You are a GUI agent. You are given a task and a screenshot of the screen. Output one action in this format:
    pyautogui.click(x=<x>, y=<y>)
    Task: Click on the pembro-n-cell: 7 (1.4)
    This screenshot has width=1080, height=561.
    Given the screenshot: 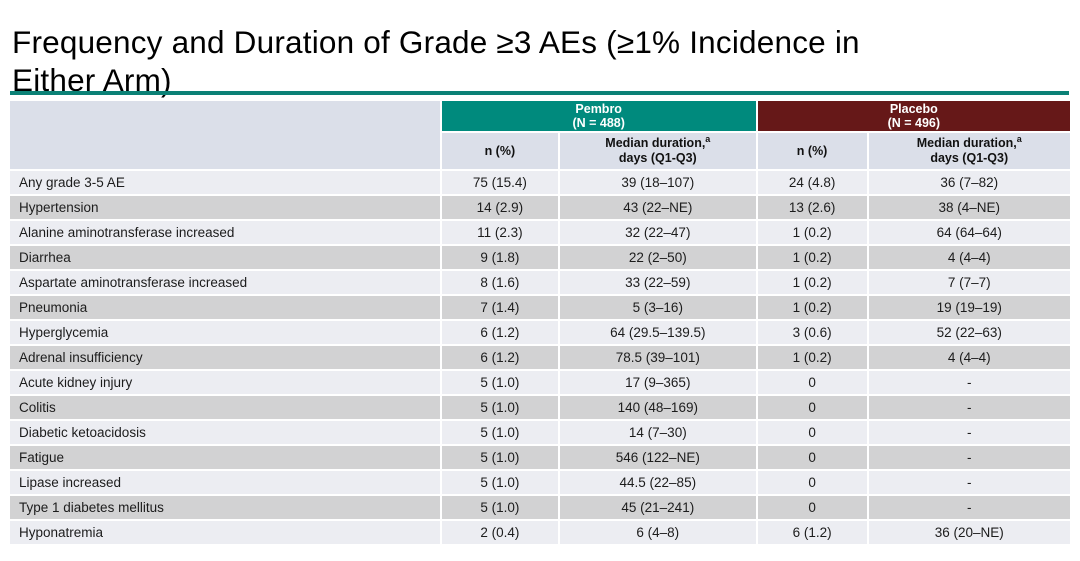 What is the action you would take?
    pyautogui.click(x=499, y=307)
    